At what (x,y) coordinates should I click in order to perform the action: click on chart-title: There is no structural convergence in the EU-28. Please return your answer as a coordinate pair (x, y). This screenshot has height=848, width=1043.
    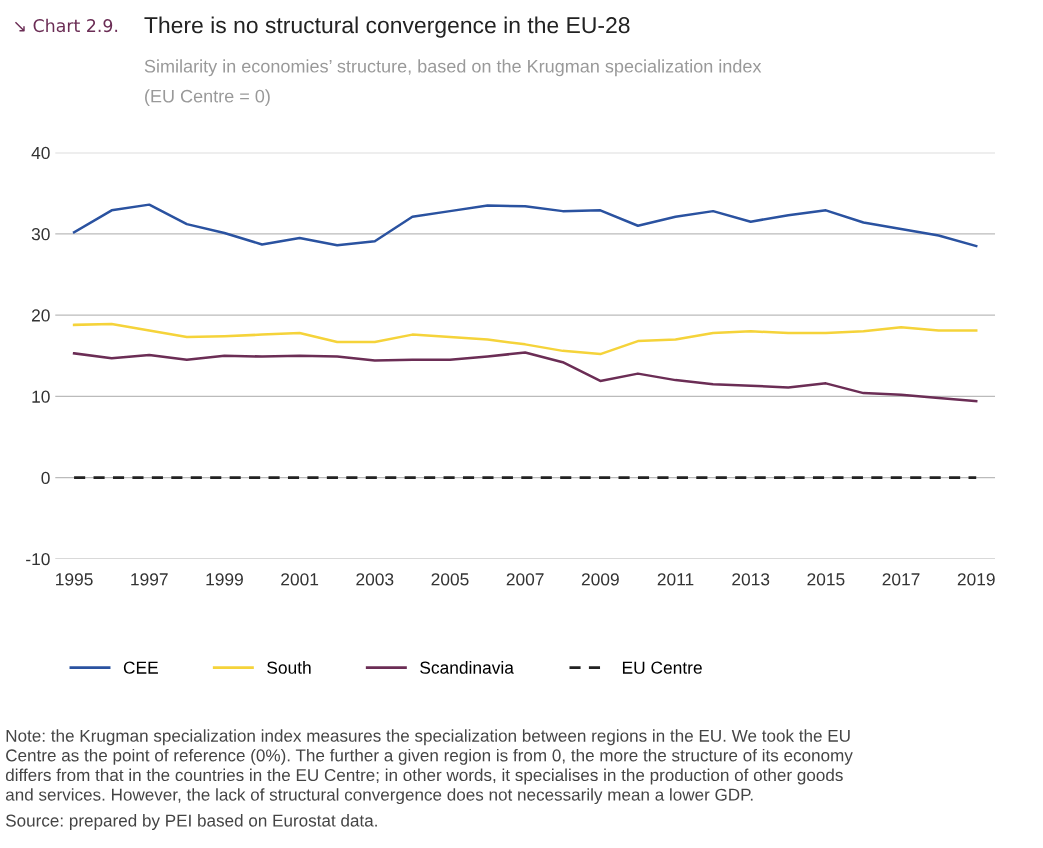
    Looking at the image, I should click on (387, 27).